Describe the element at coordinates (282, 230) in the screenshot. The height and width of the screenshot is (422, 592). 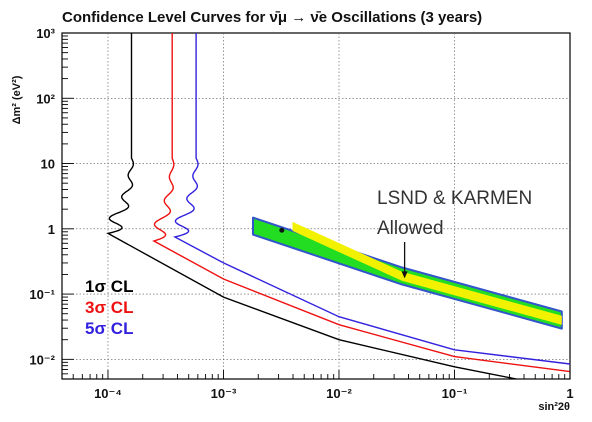
I see `region-marker` at that location.